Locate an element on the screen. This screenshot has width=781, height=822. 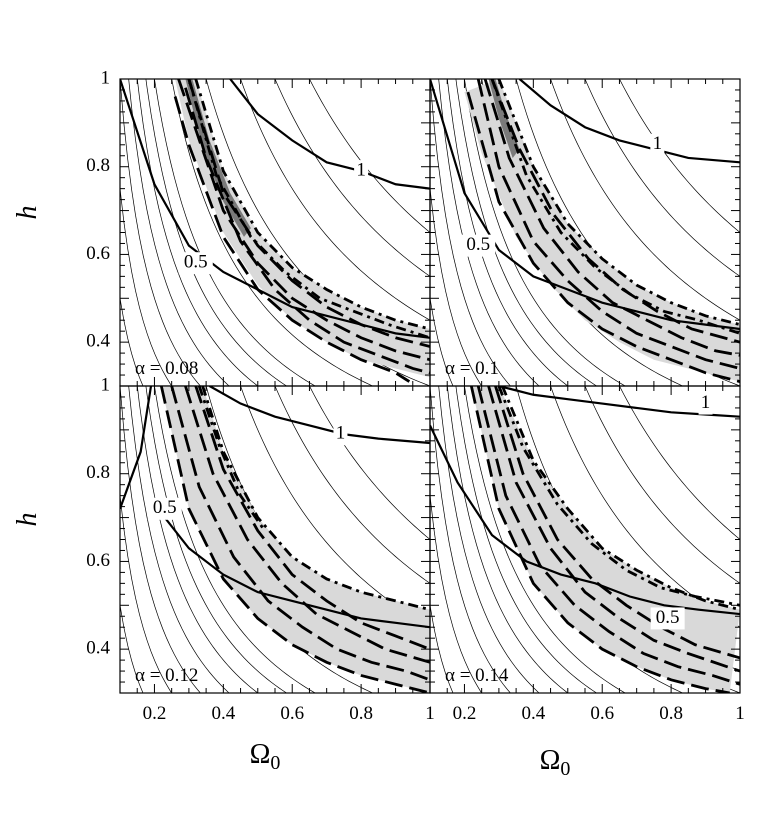
alpha-label: α = 0.08 is located at coordinates (166, 368).